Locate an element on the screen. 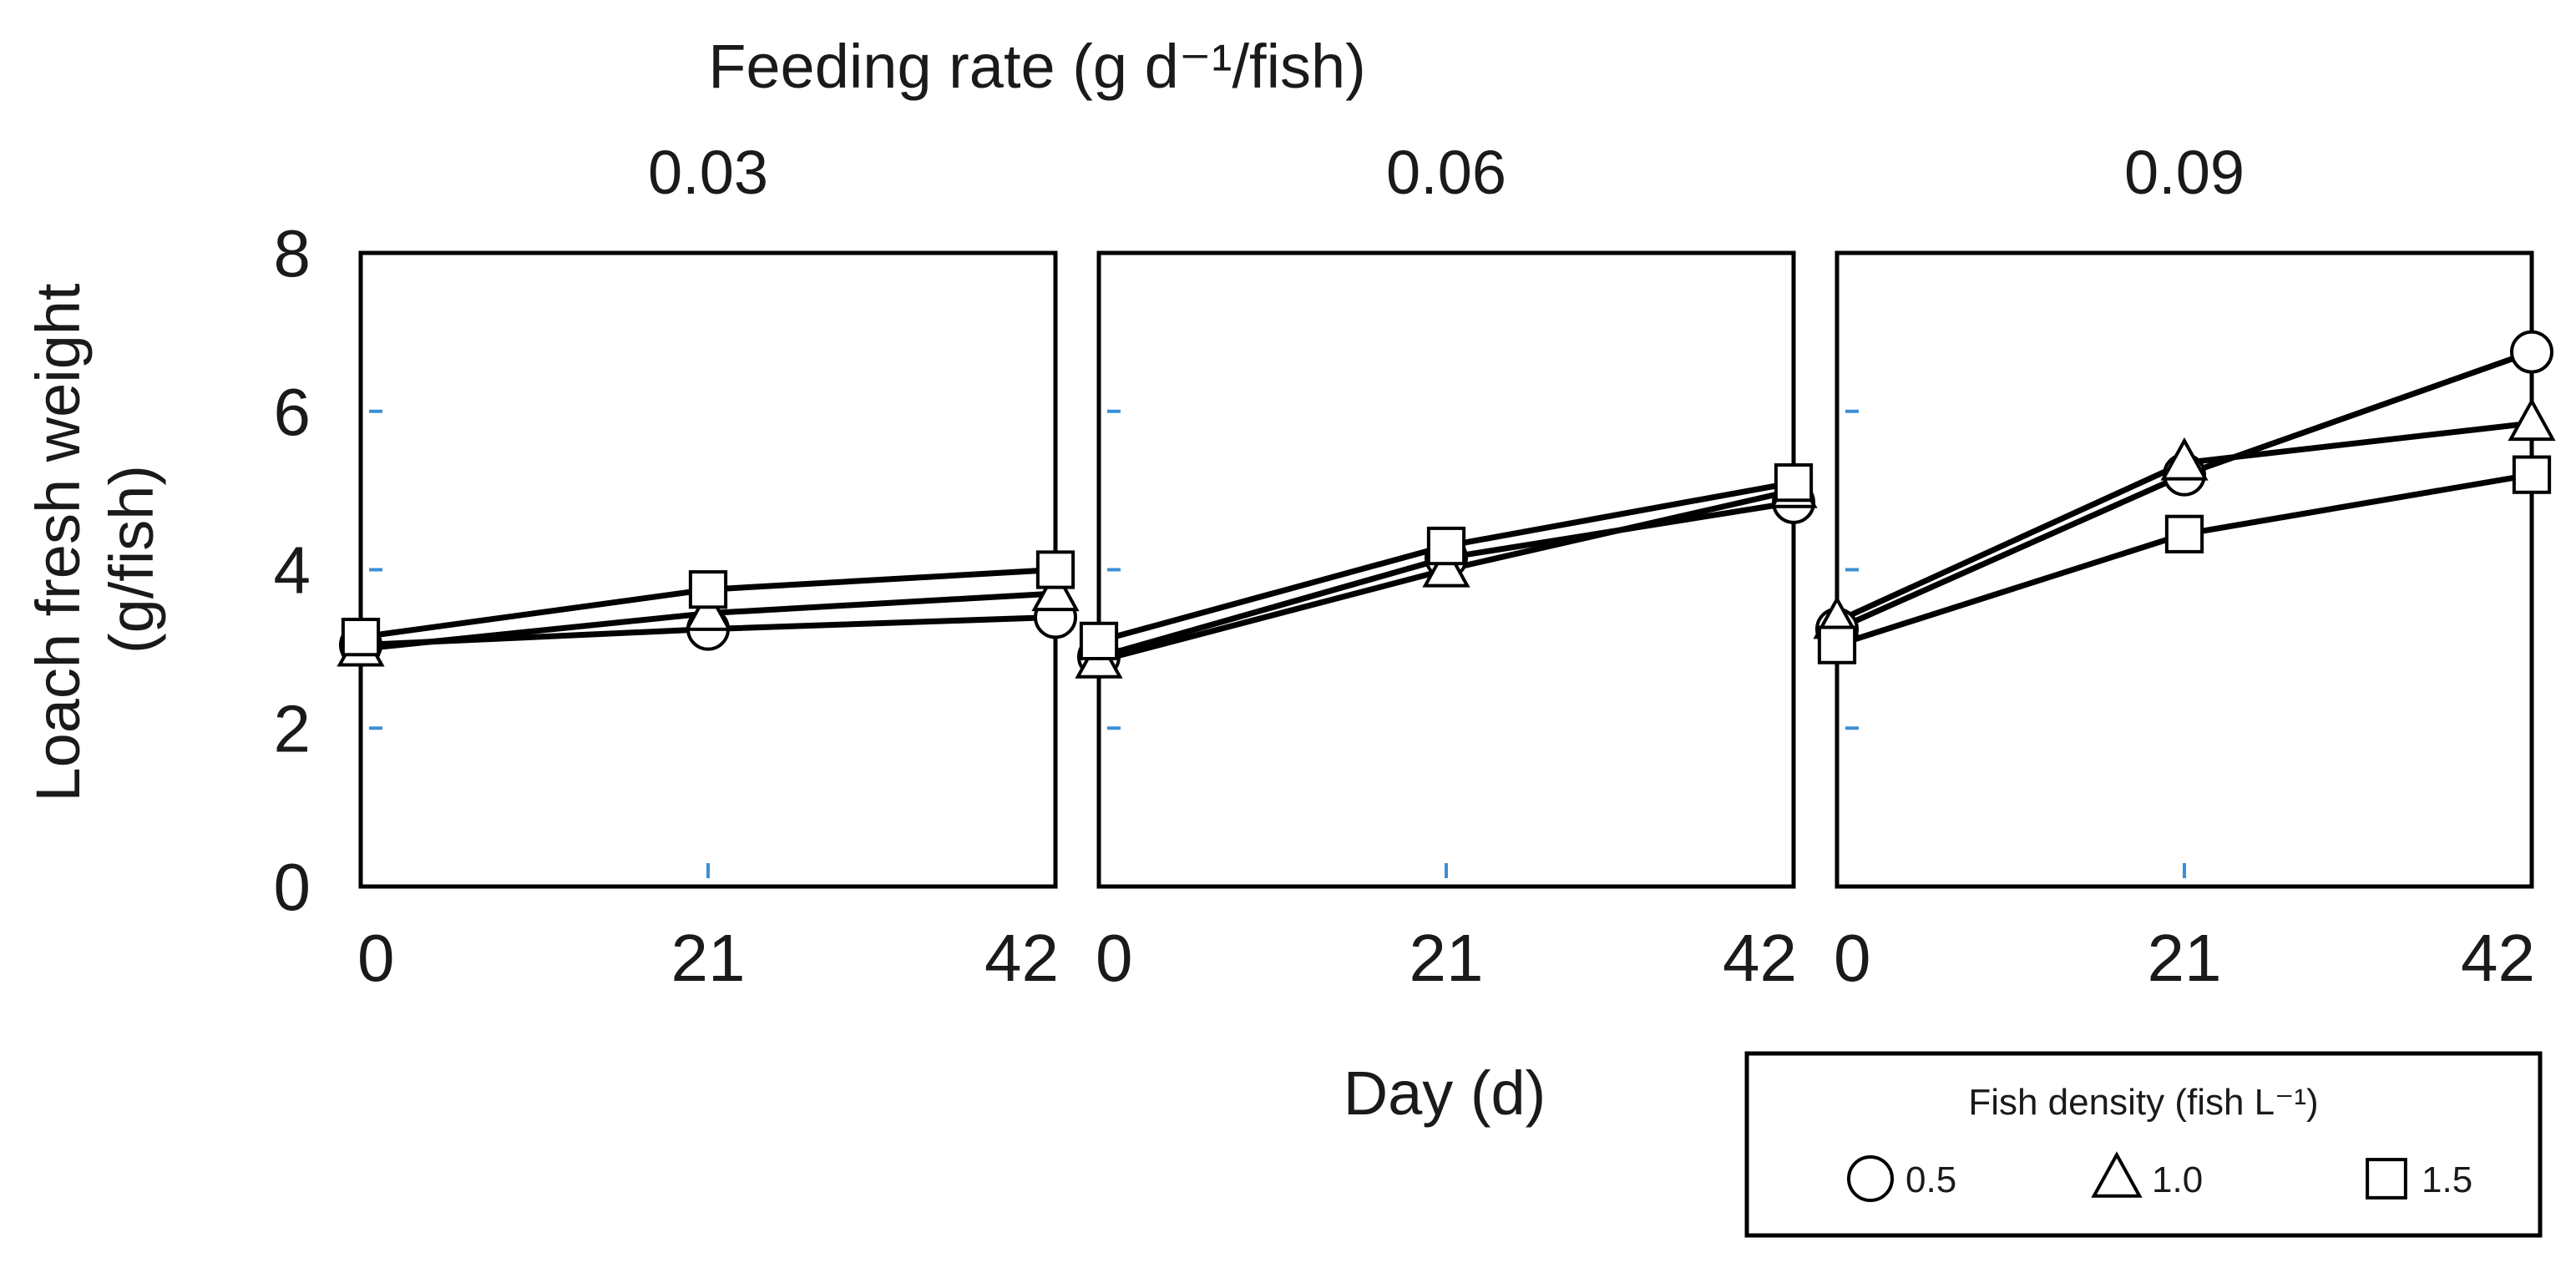 The width and height of the screenshot is (2576, 1273). y-tick-label: 4 is located at coordinates (293, 570).